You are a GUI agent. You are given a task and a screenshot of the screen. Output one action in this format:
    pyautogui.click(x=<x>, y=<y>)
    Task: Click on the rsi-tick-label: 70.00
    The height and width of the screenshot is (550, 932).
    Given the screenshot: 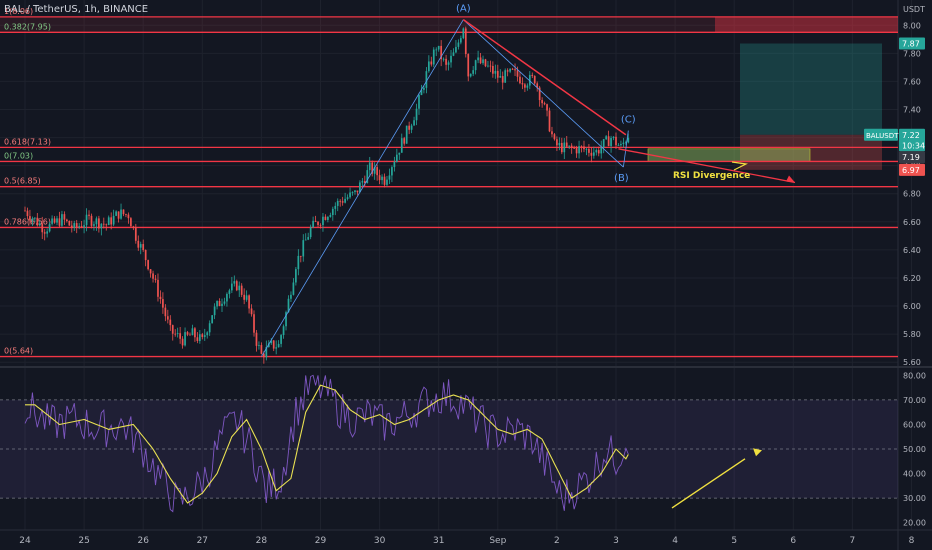 What is the action you would take?
    pyautogui.click(x=914, y=400)
    